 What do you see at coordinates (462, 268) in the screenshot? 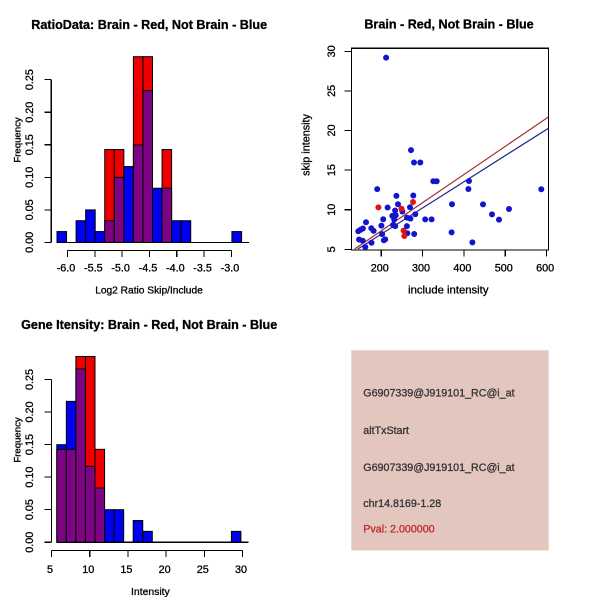
I see `svg-text: 400` at bounding box center [462, 268].